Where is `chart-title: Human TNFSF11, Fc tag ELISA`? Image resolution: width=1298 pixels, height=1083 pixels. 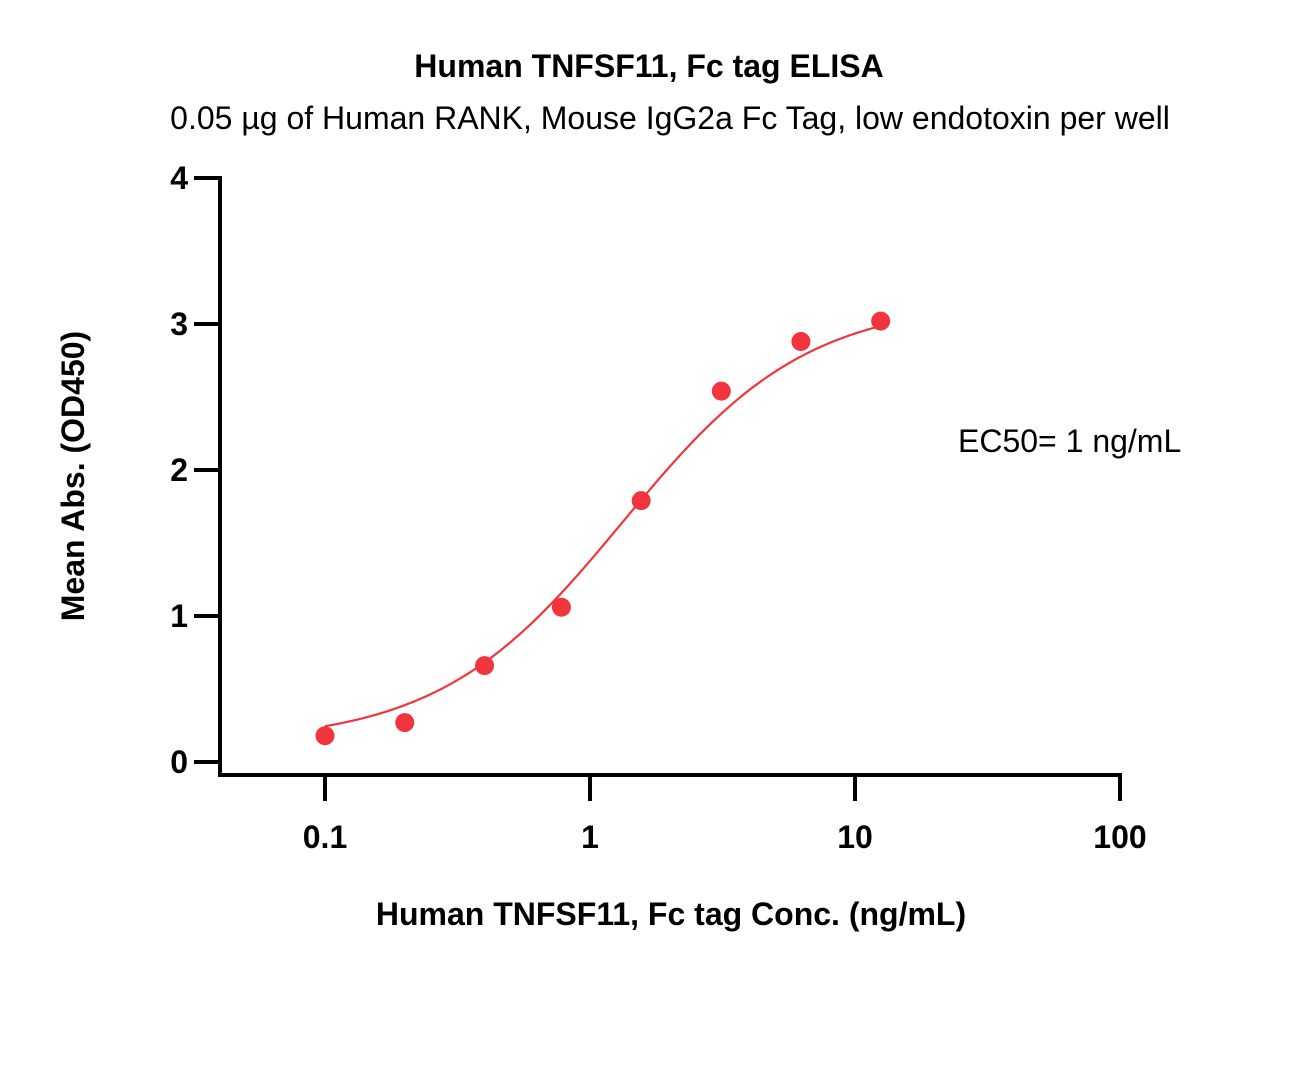
chart-title: Human TNFSF11, Fc tag ELISA is located at coordinates (649, 66).